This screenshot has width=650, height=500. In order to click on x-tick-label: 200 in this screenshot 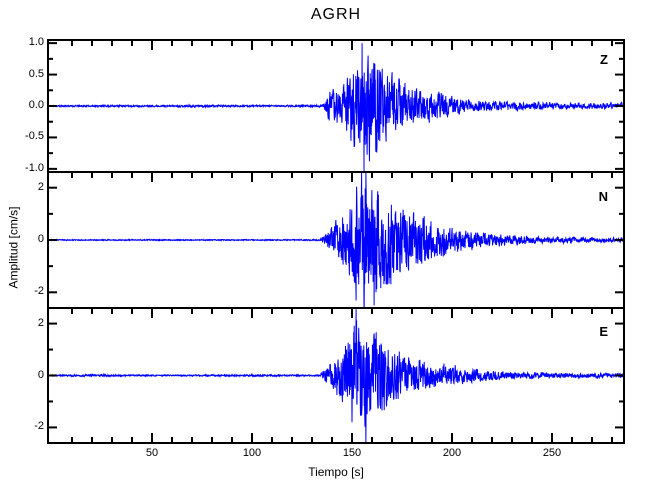, I will do `click(452, 453)`.